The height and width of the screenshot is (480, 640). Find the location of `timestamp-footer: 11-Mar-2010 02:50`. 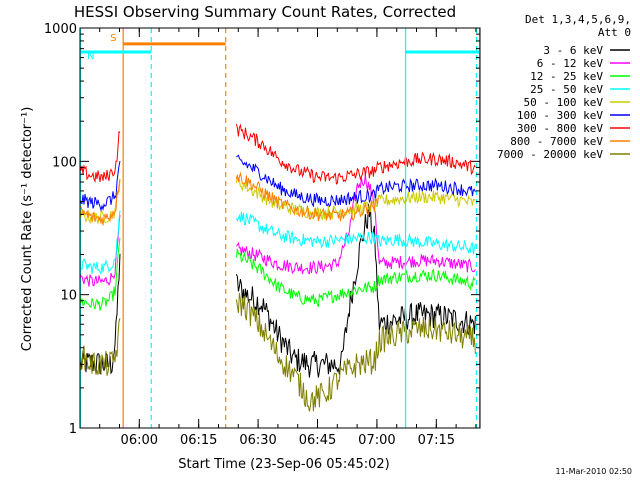

timestamp-footer: 11-Mar-2010 02:50 is located at coordinates (594, 471).